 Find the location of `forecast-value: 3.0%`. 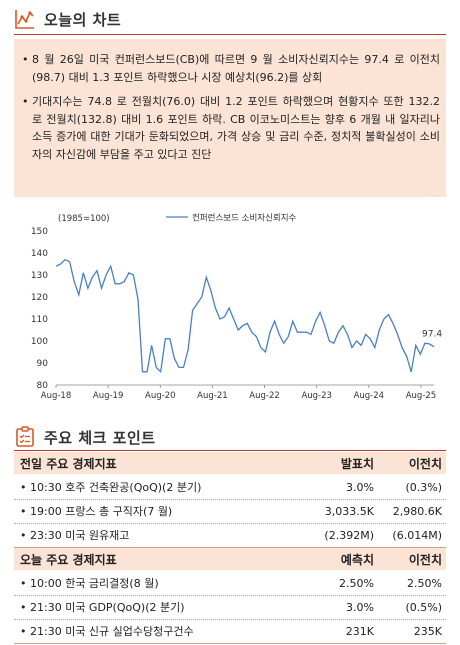

forecast-value: 3.0% is located at coordinates (360, 607).